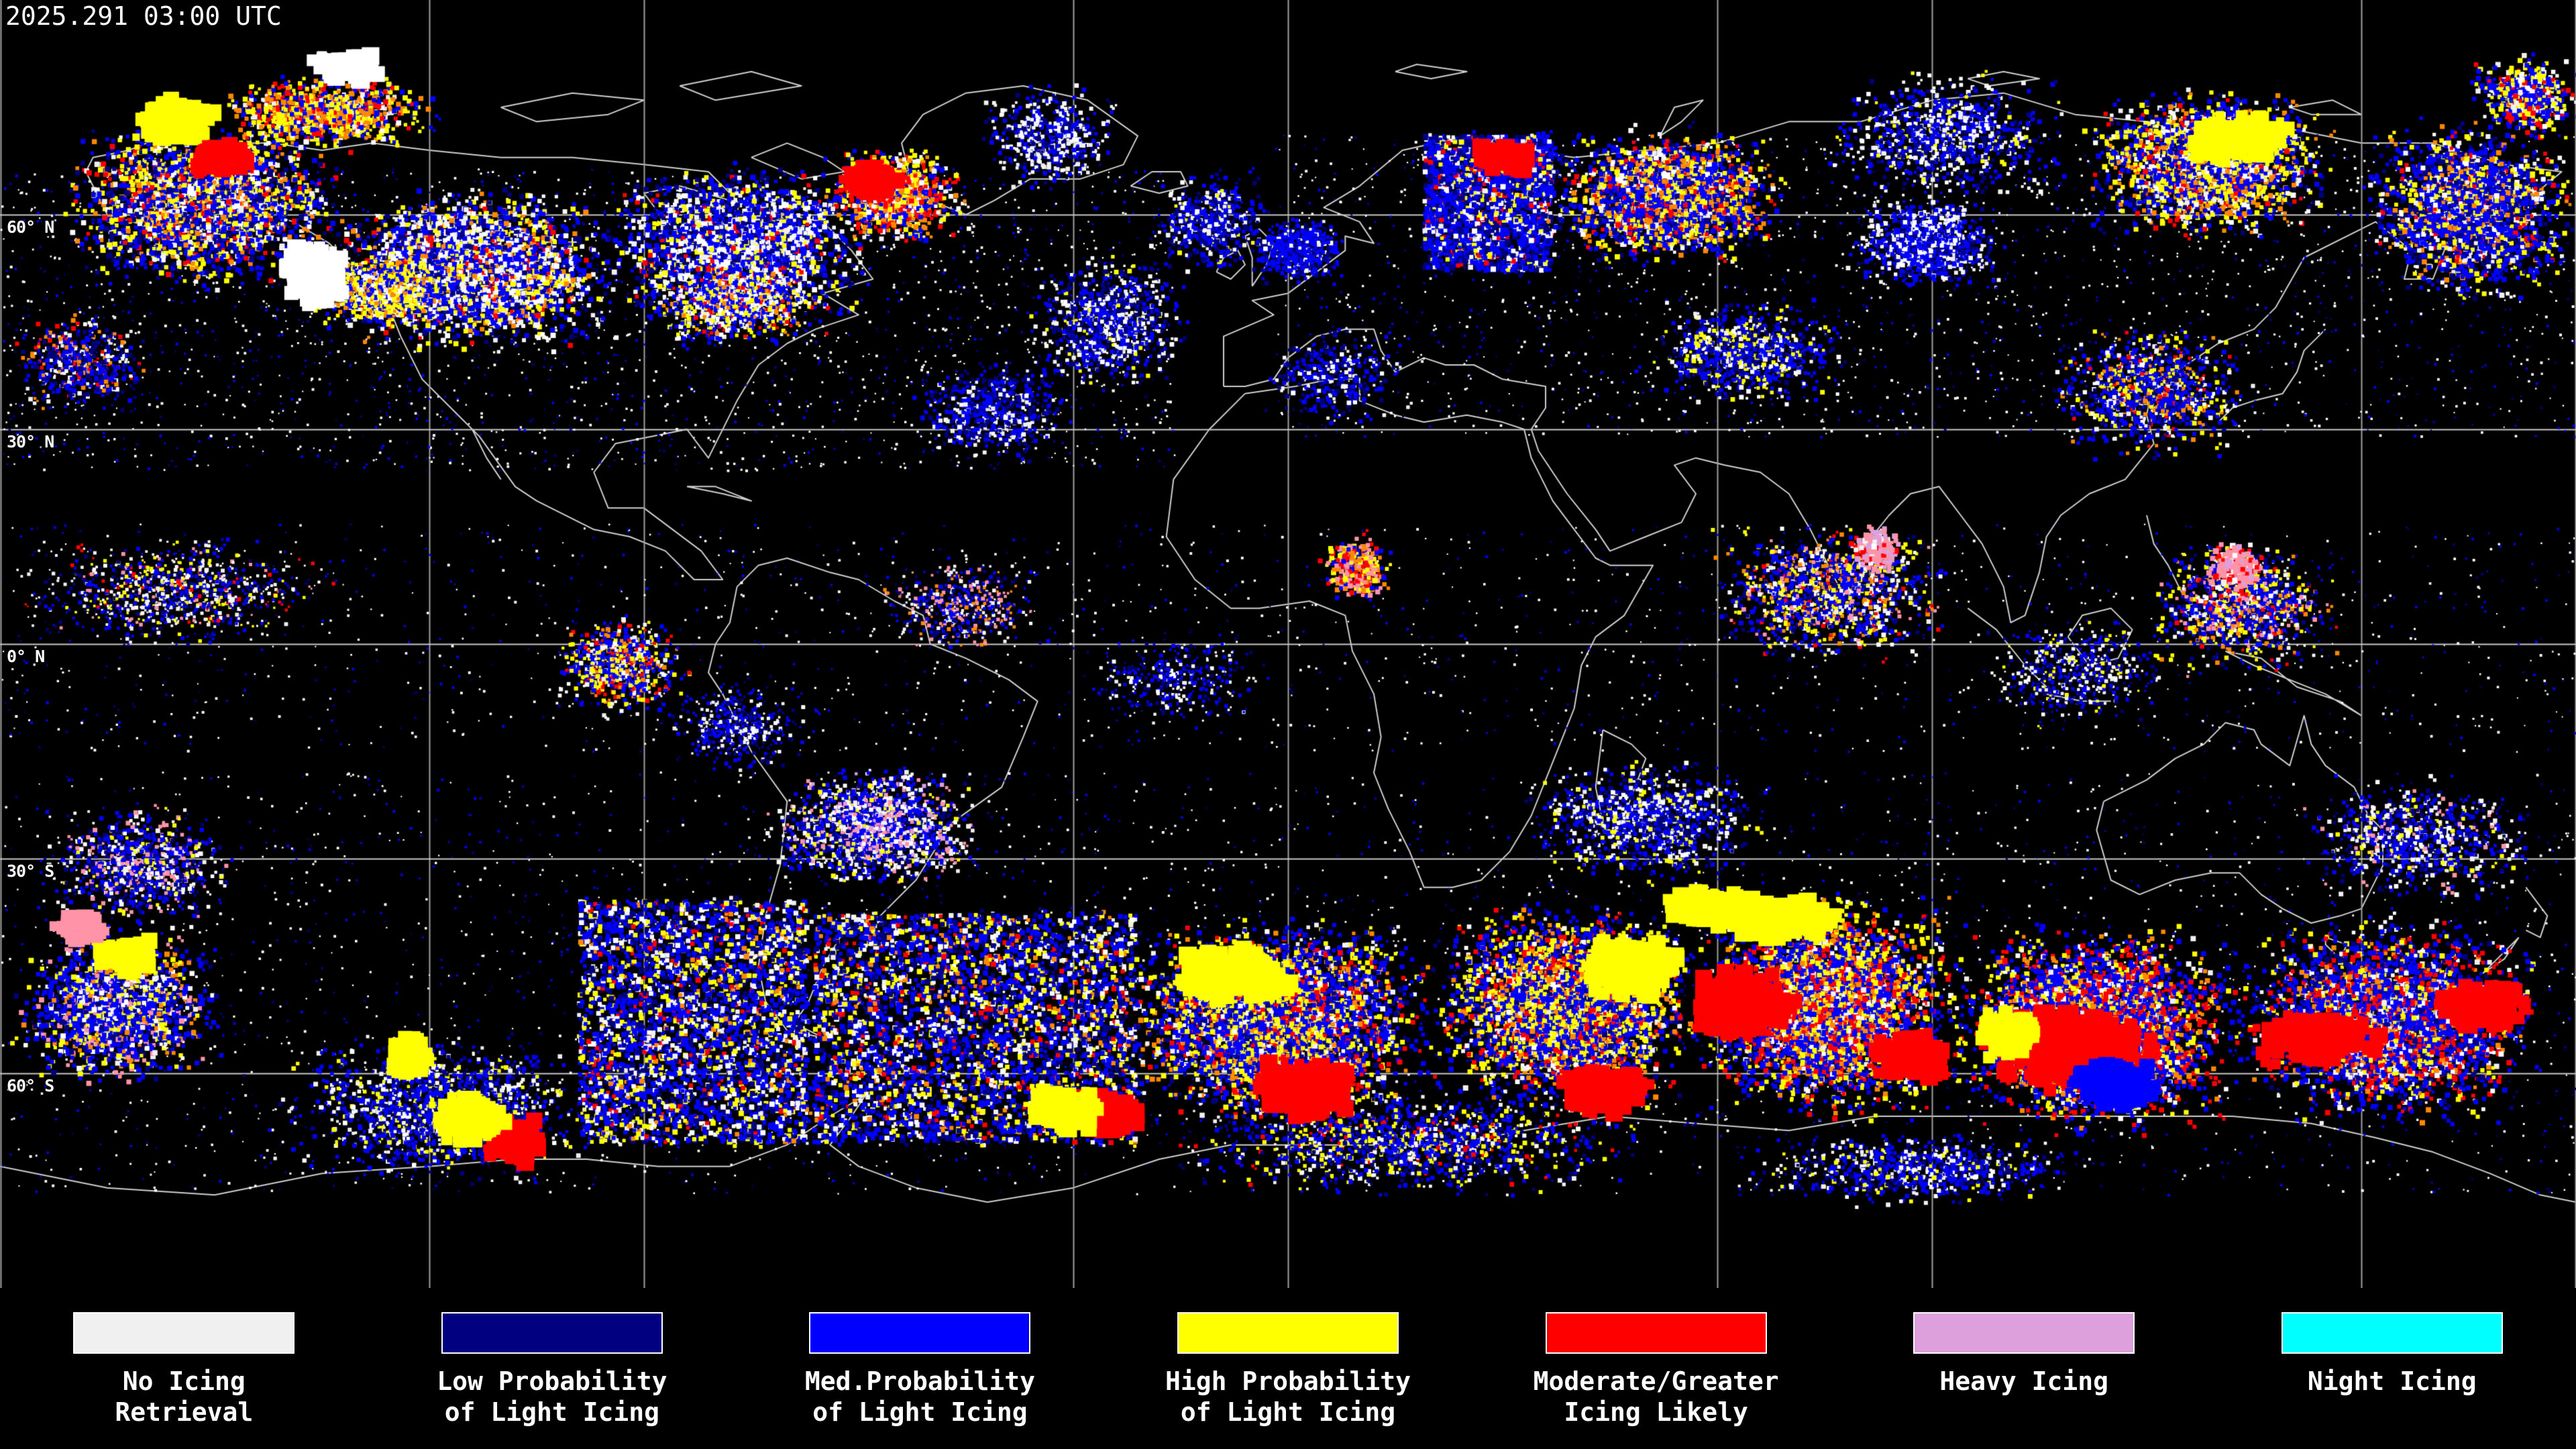 The width and height of the screenshot is (2576, 1449). What do you see at coordinates (30, 227) in the screenshot?
I see `latitude-label: 60° N` at bounding box center [30, 227].